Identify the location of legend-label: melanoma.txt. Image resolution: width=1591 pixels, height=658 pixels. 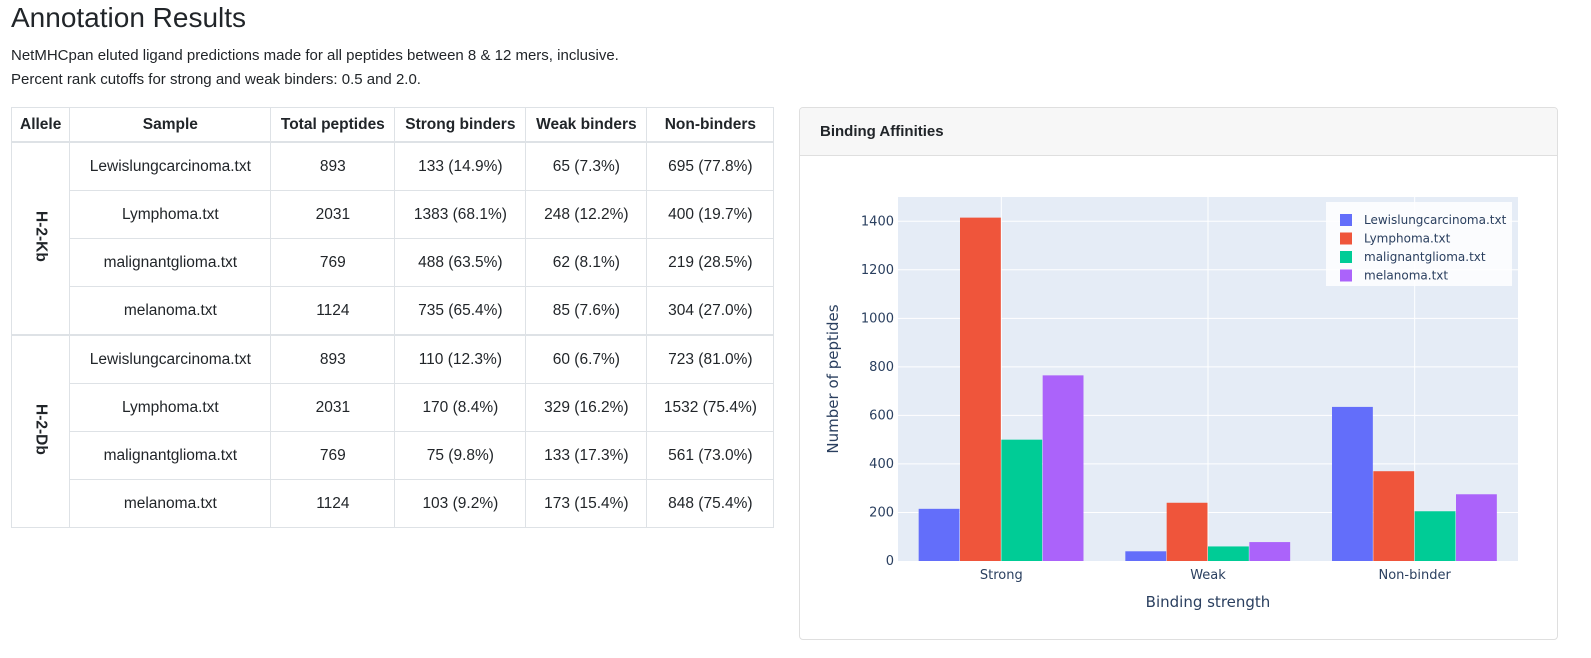
(1406, 276).